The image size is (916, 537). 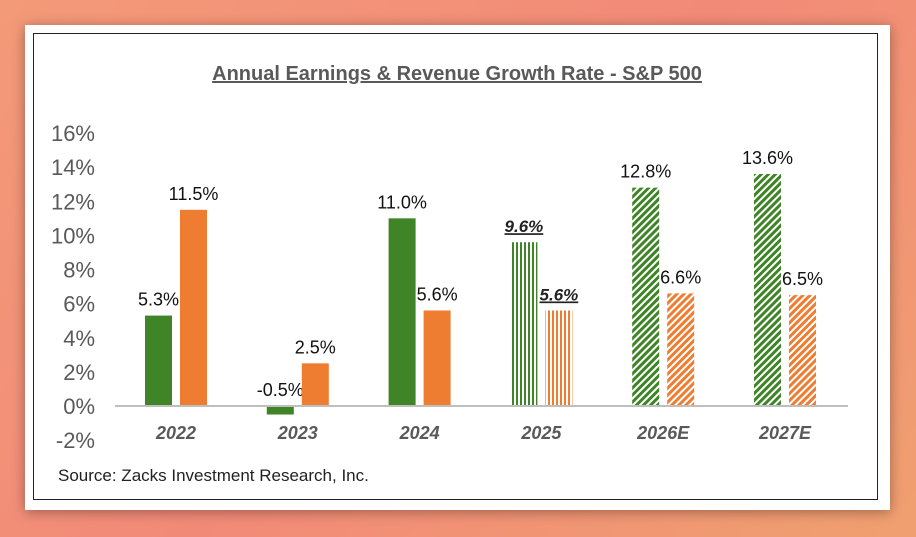 I want to click on data-label: 6.6%, so click(x=680, y=277).